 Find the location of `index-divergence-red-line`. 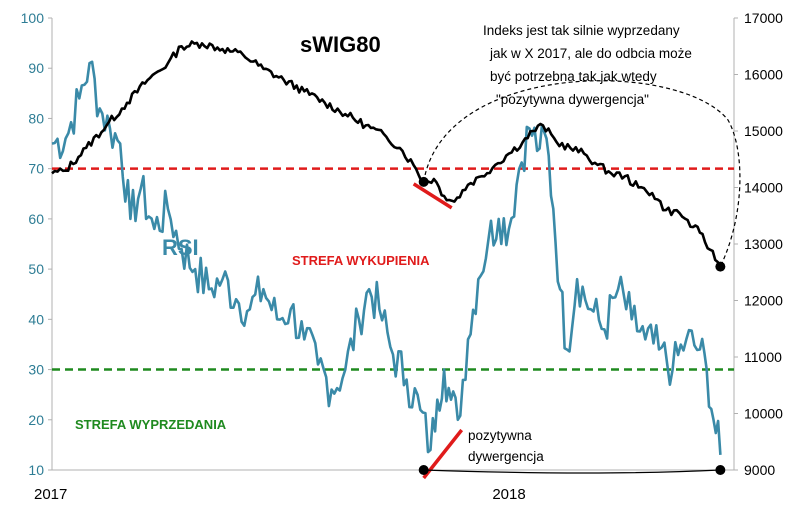

index-divergence-red-line is located at coordinates (432, 196).